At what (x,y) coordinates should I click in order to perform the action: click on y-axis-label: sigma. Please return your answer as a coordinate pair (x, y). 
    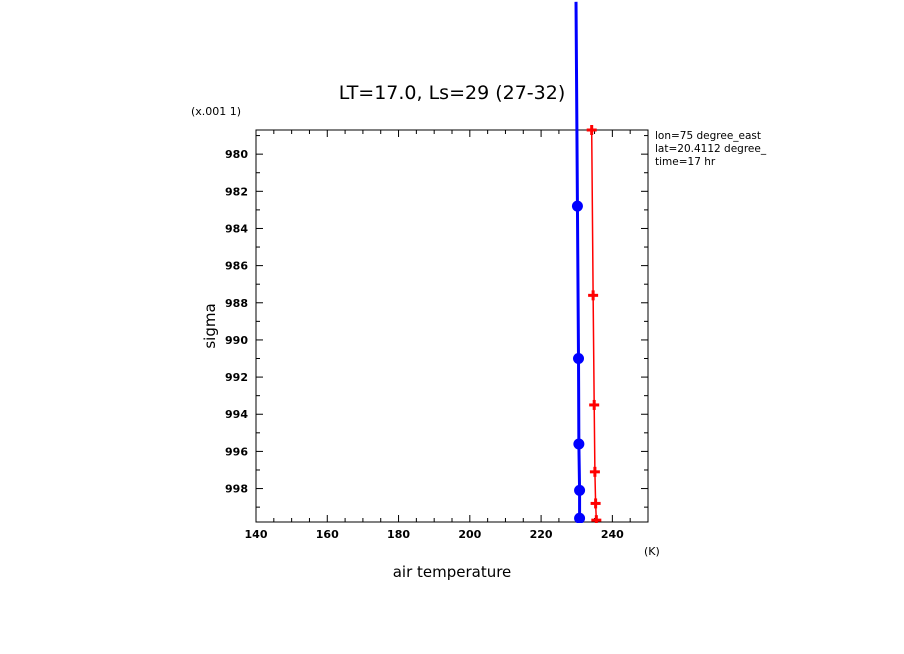
    Looking at the image, I should click on (210, 325).